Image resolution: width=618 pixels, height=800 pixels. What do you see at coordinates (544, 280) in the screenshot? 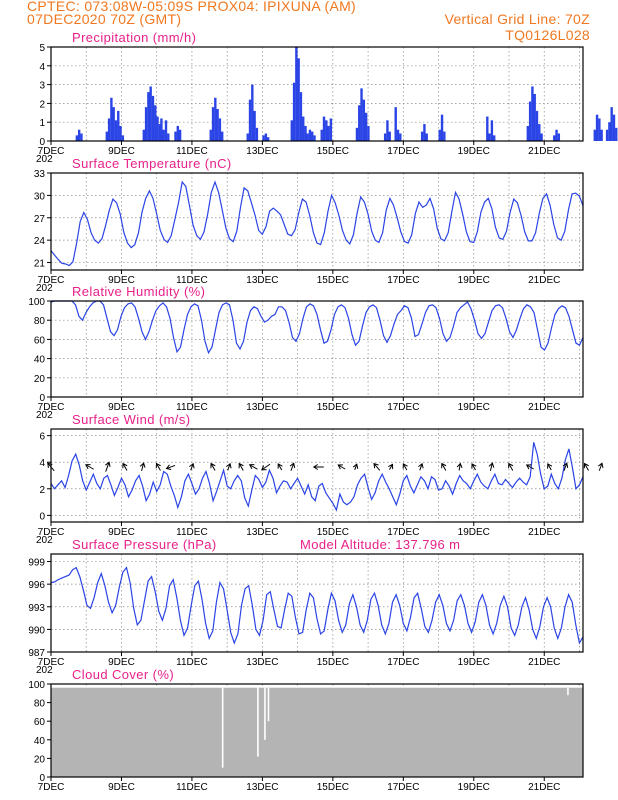
I see `x-tick-label: 21DEC` at bounding box center [544, 280].